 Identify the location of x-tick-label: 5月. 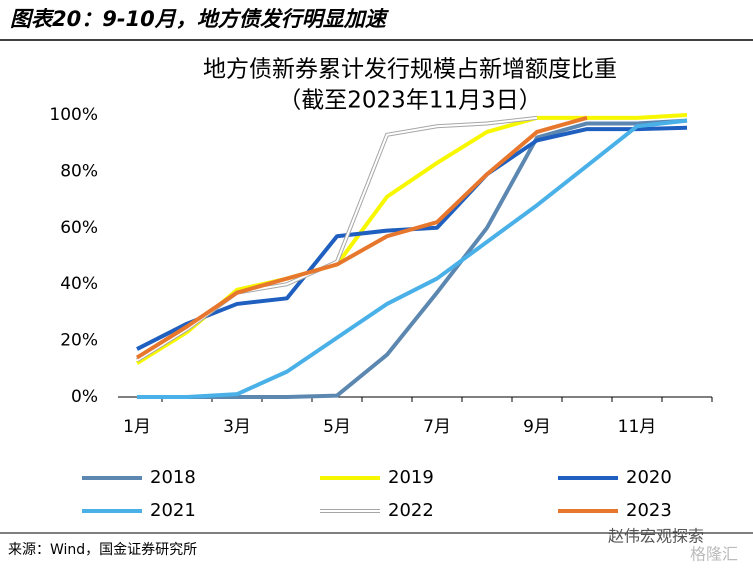
(337, 427).